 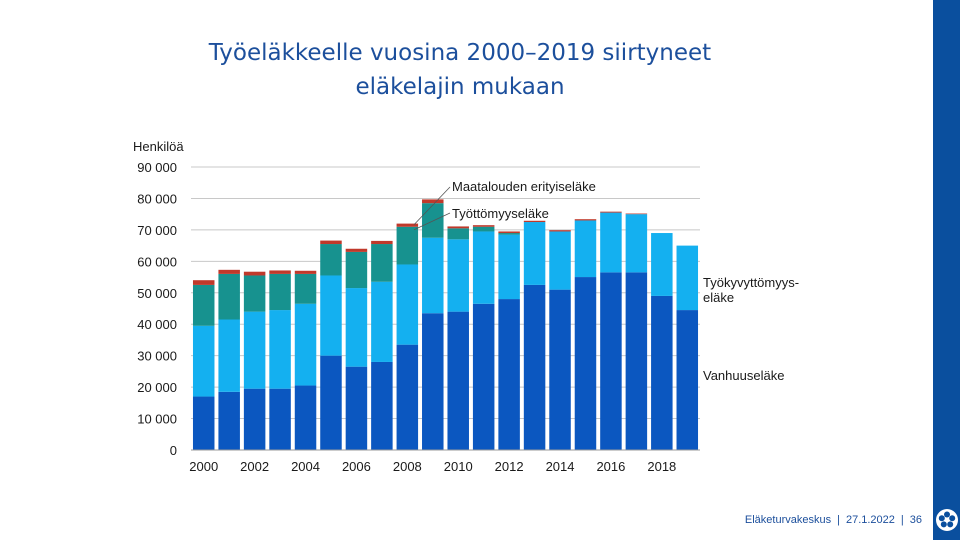 What do you see at coordinates (254, 466) in the screenshot?
I see `x-tick-label: 2002` at bounding box center [254, 466].